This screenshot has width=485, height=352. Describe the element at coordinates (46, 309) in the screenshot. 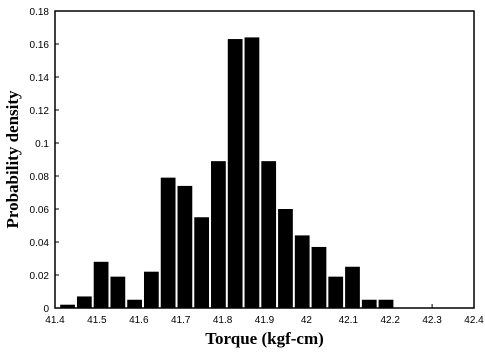

I see `y-tick-label: 0` at that location.